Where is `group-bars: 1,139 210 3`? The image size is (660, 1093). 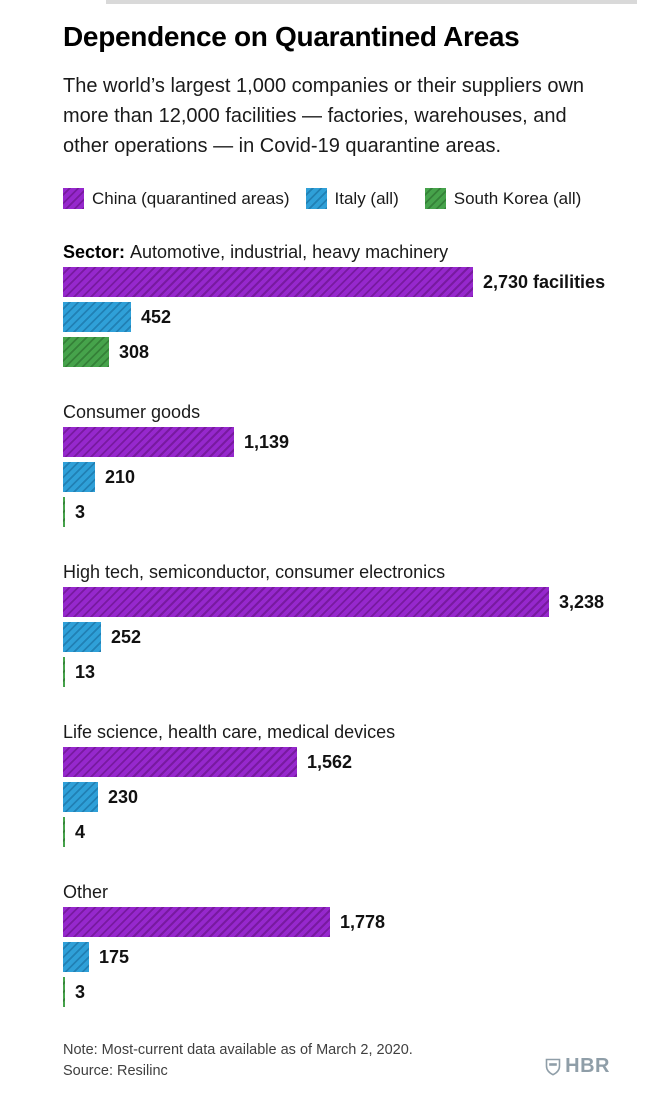
group-bars: 1,139 210 3 is located at coordinates (336, 477).